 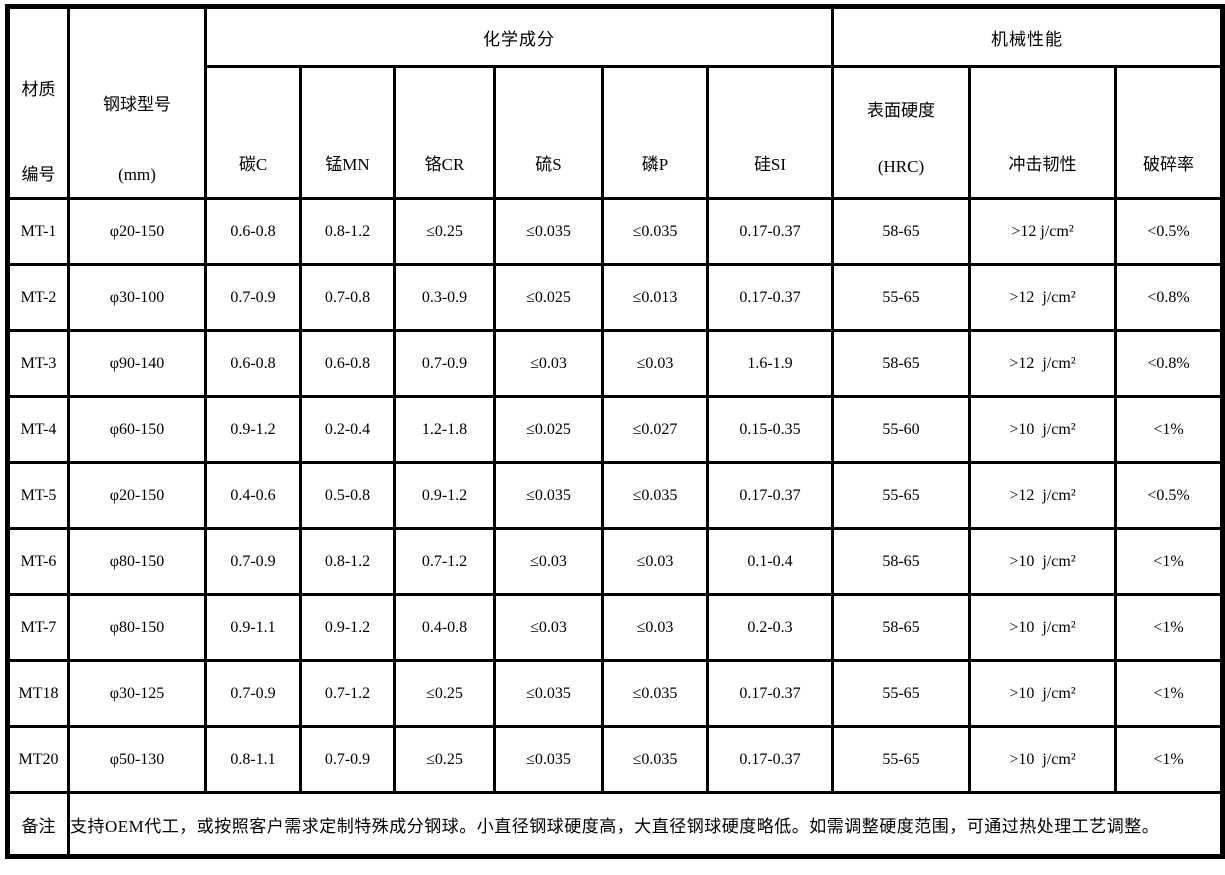 What do you see at coordinates (655, 429) in the screenshot?
I see `cell-phosphorus: ≤0.027` at bounding box center [655, 429].